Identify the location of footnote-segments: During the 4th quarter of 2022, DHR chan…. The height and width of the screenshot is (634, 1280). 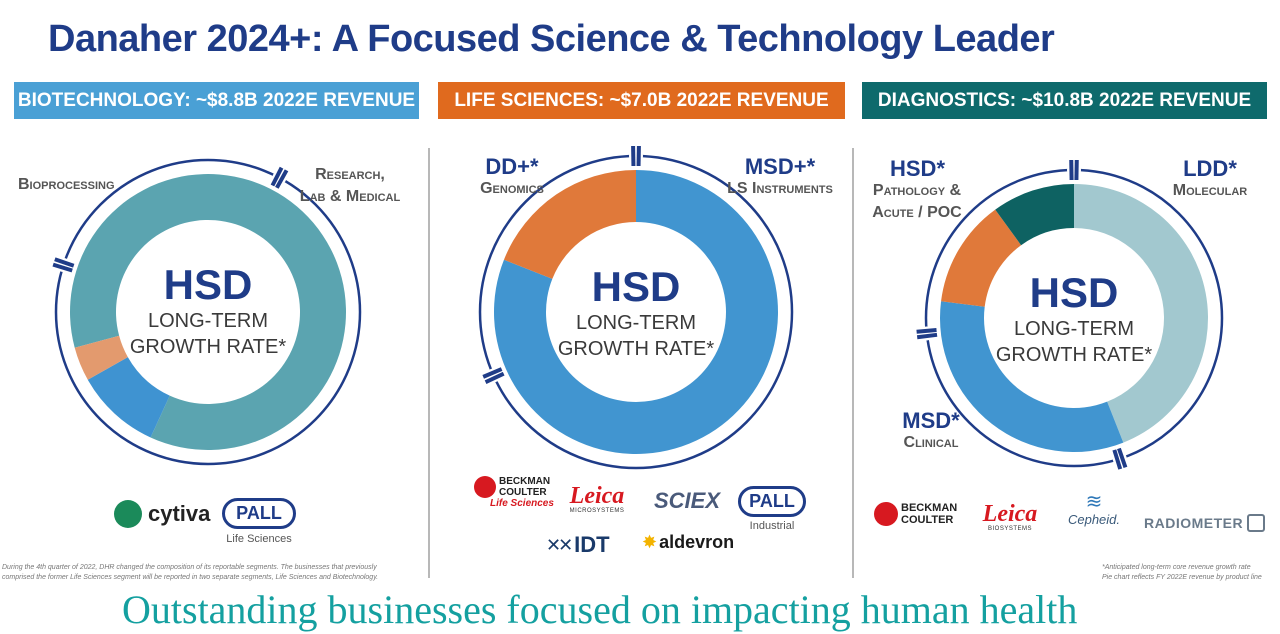
(212, 573).